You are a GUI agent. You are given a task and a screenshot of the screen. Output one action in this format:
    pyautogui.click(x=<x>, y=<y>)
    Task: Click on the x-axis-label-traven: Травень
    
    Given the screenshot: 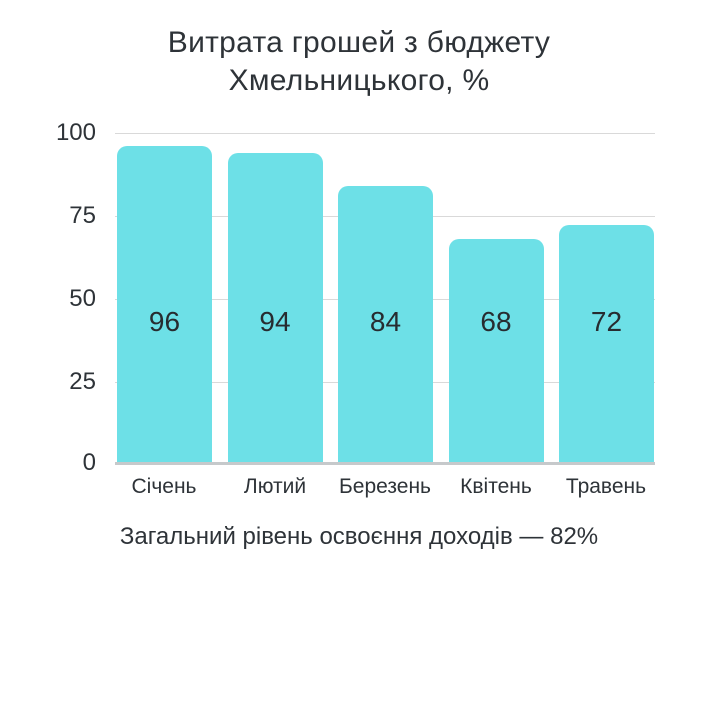 What is the action you would take?
    pyautogui.click(x=606, y=486)
    